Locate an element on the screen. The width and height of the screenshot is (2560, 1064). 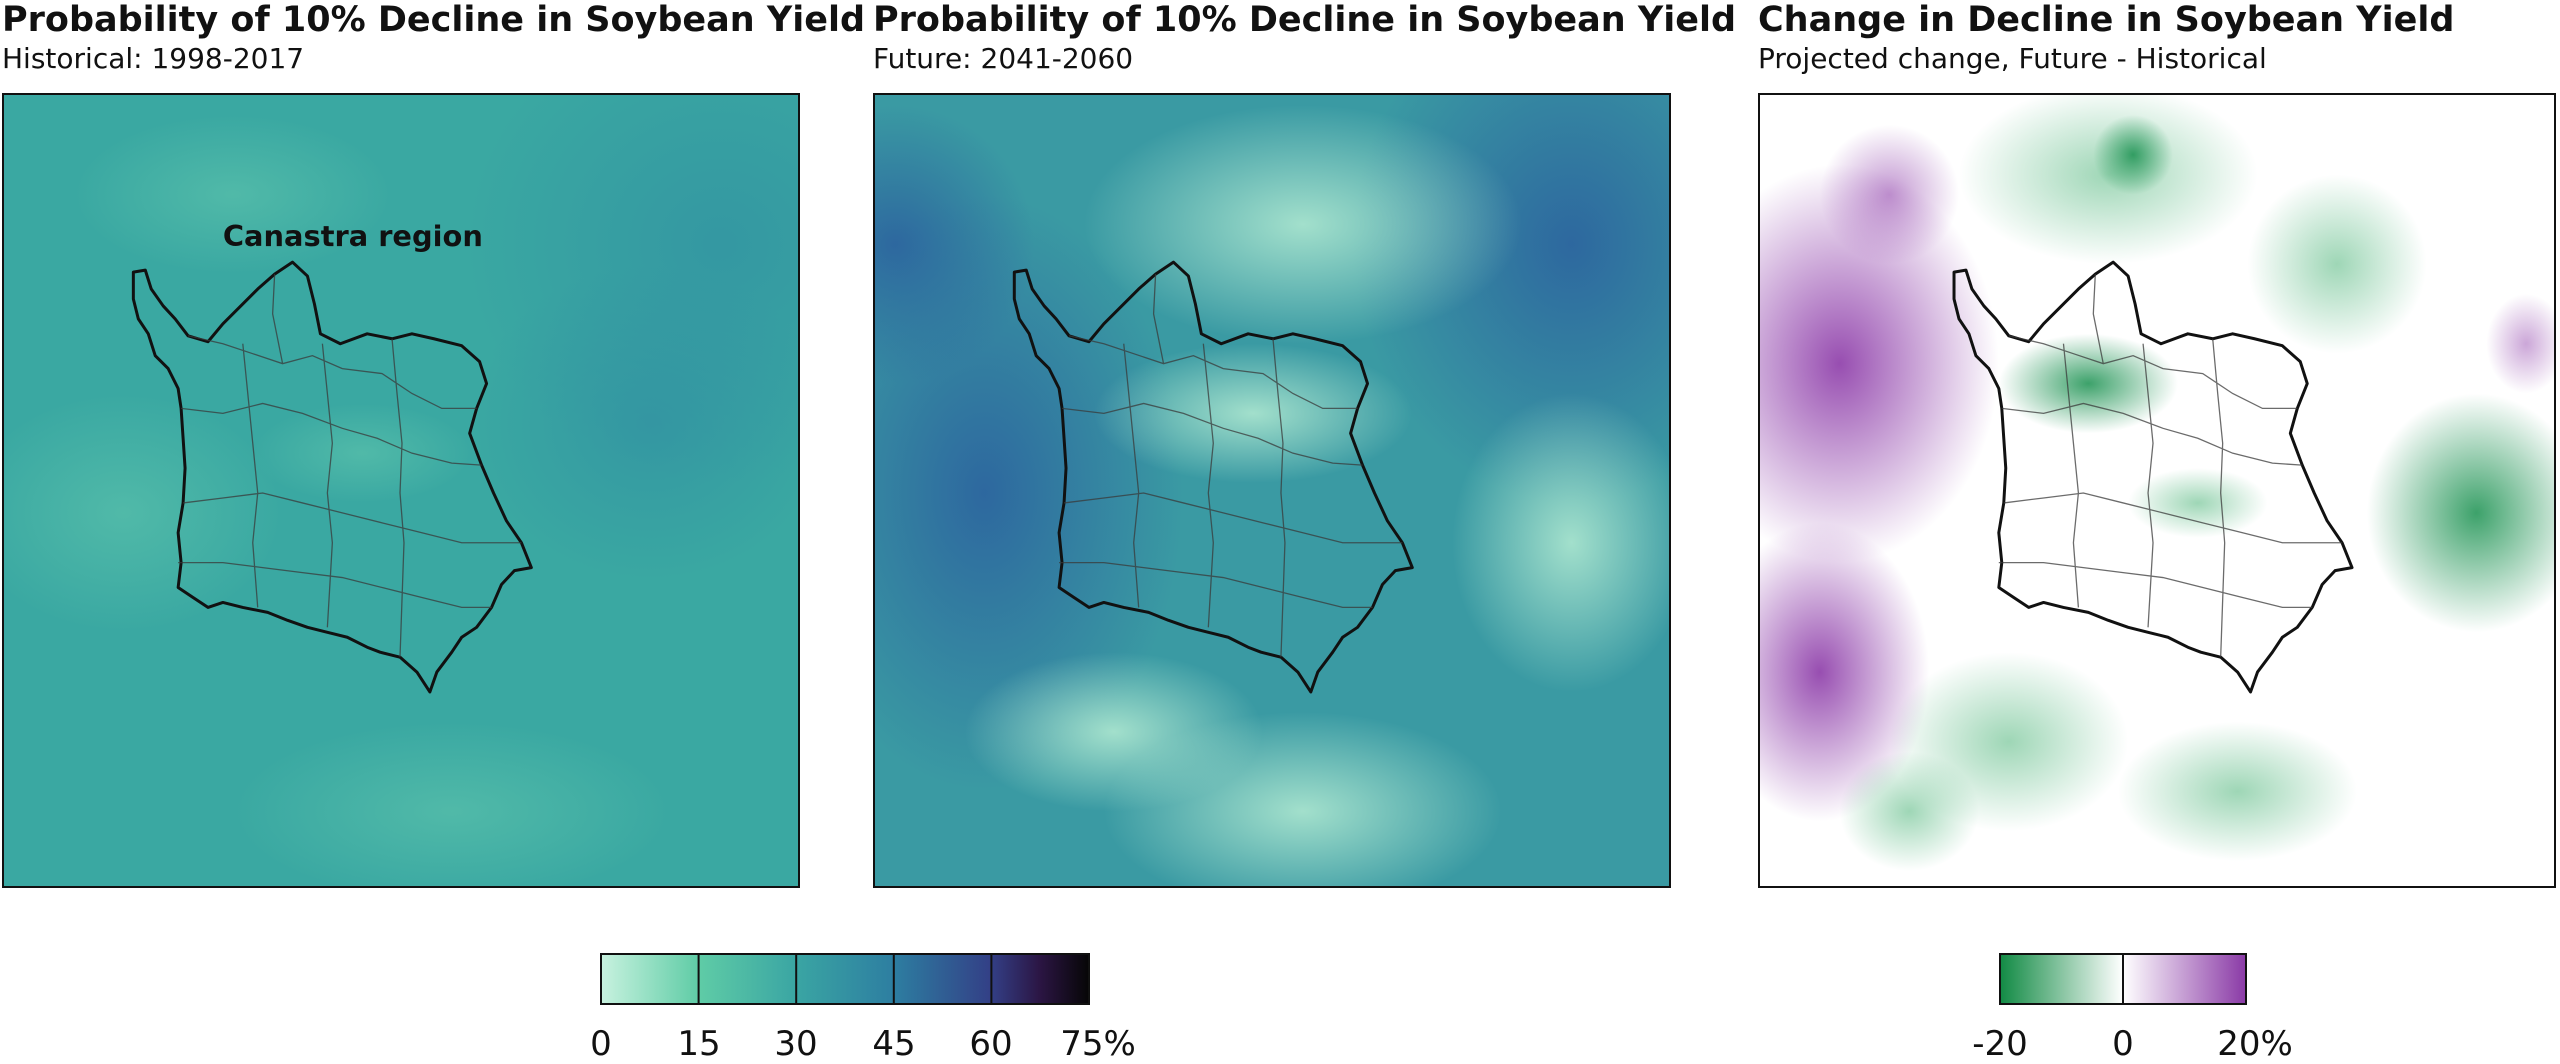
probability-tick-30: 30 is located at coordinates (796, 1044).